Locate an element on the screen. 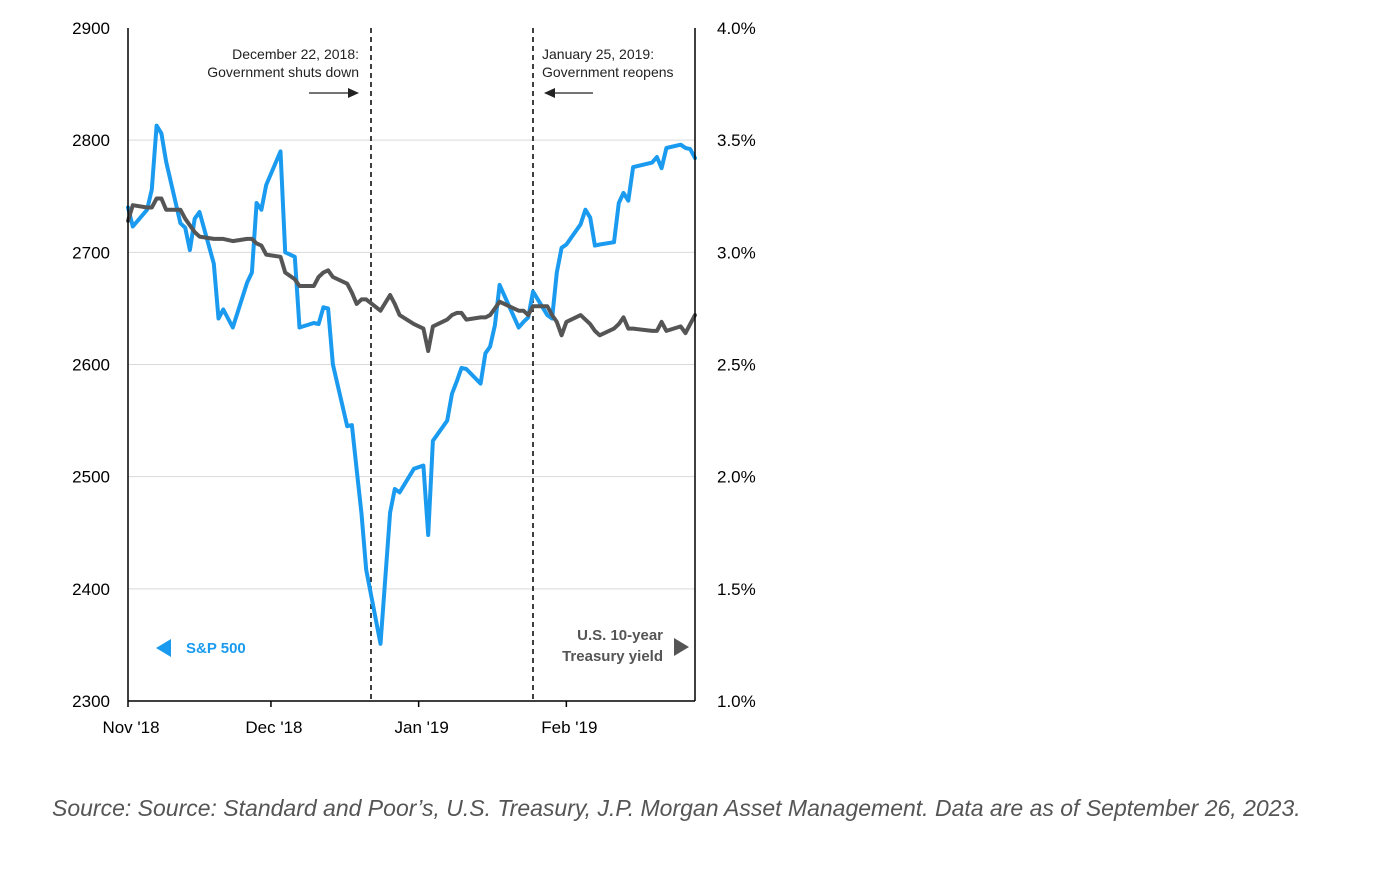  y-right-tick-label: 3.0% is located at coordinates (736, 252).